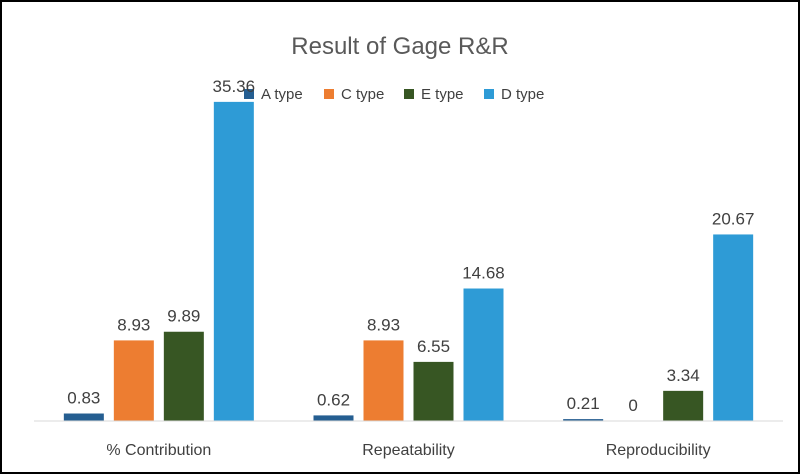 This screenshot has height=474, width=800. I want to click on legend-label-e-type: E type, so click(442, 94).